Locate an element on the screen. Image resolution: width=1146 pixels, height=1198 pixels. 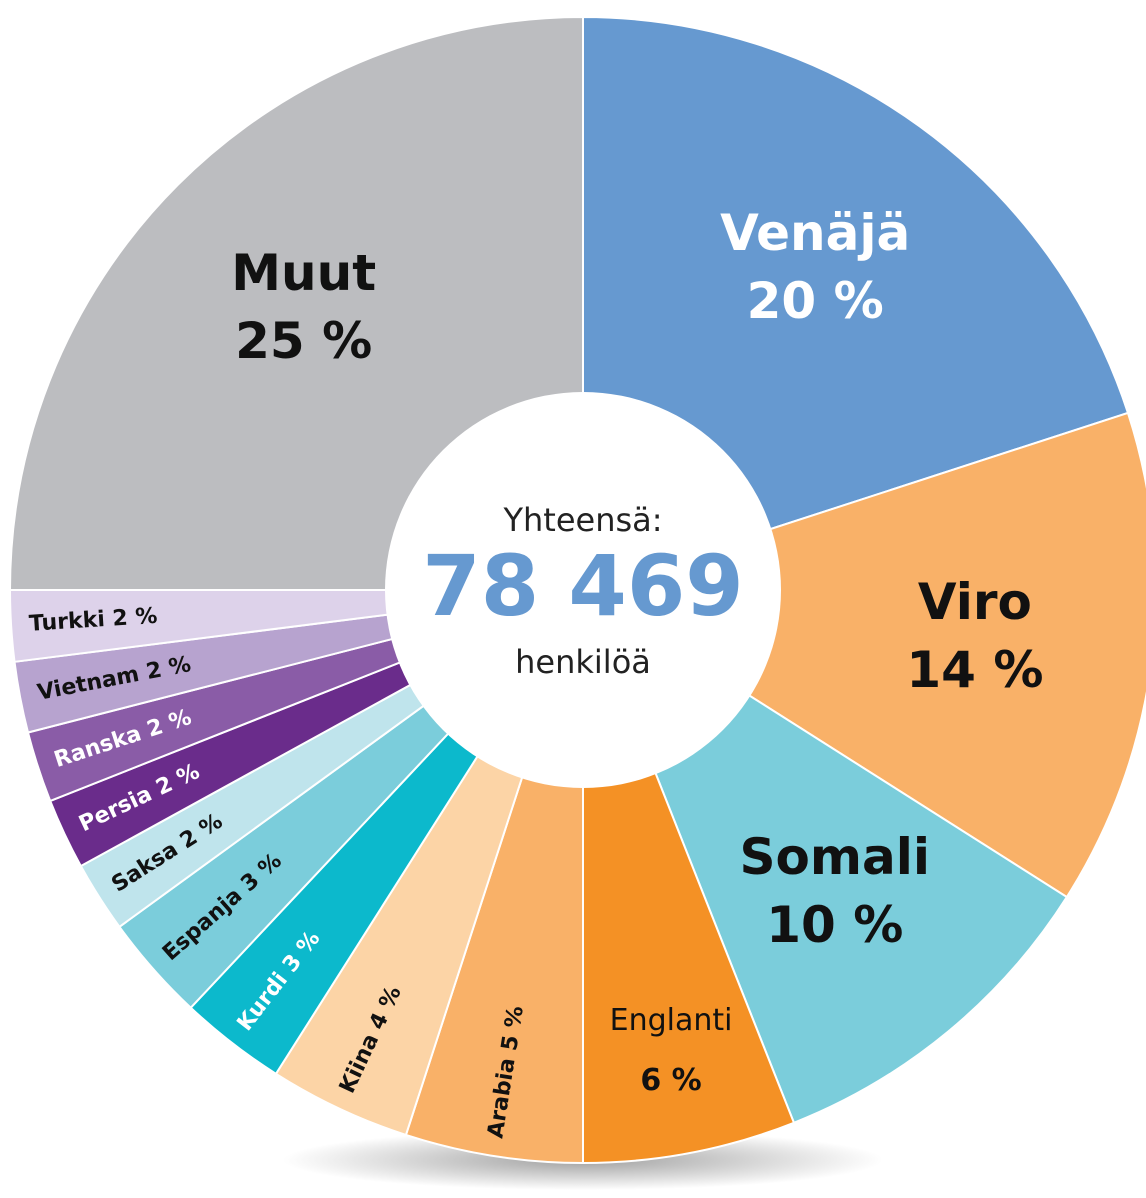
slice-value-label: 2 % is located at coordinates (135, 618).